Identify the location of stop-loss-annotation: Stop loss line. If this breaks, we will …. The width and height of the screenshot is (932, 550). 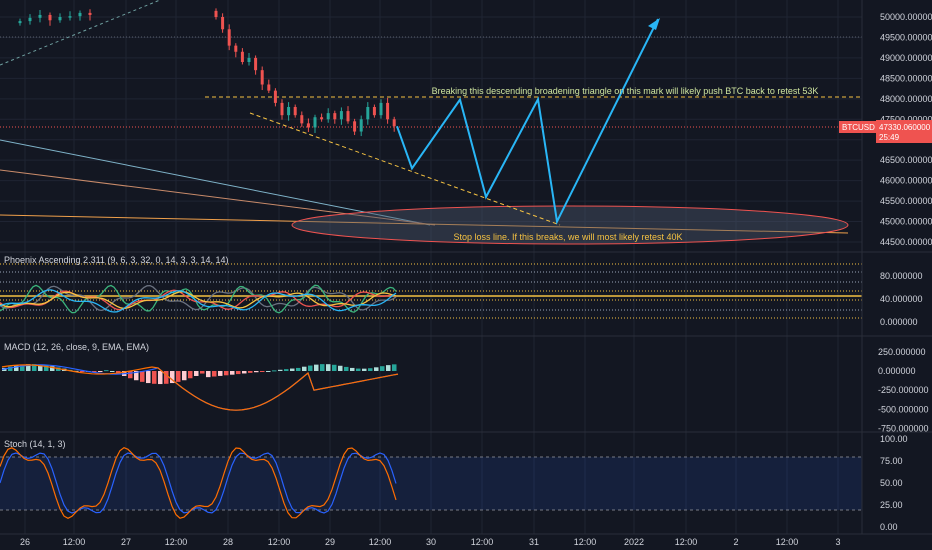
(567, 237).